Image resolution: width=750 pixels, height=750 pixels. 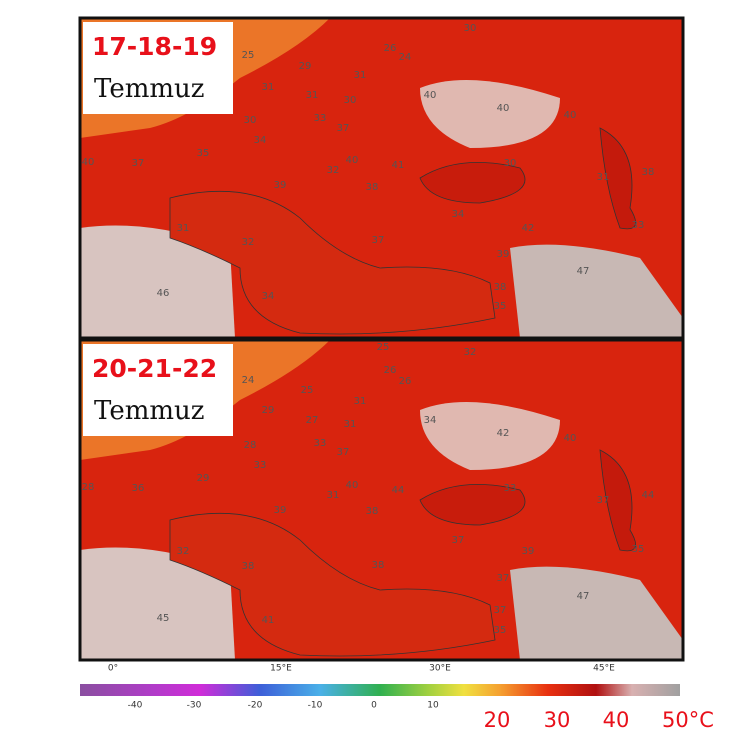 I want to click on colorbar-gradient, so click(x=380, y=690).